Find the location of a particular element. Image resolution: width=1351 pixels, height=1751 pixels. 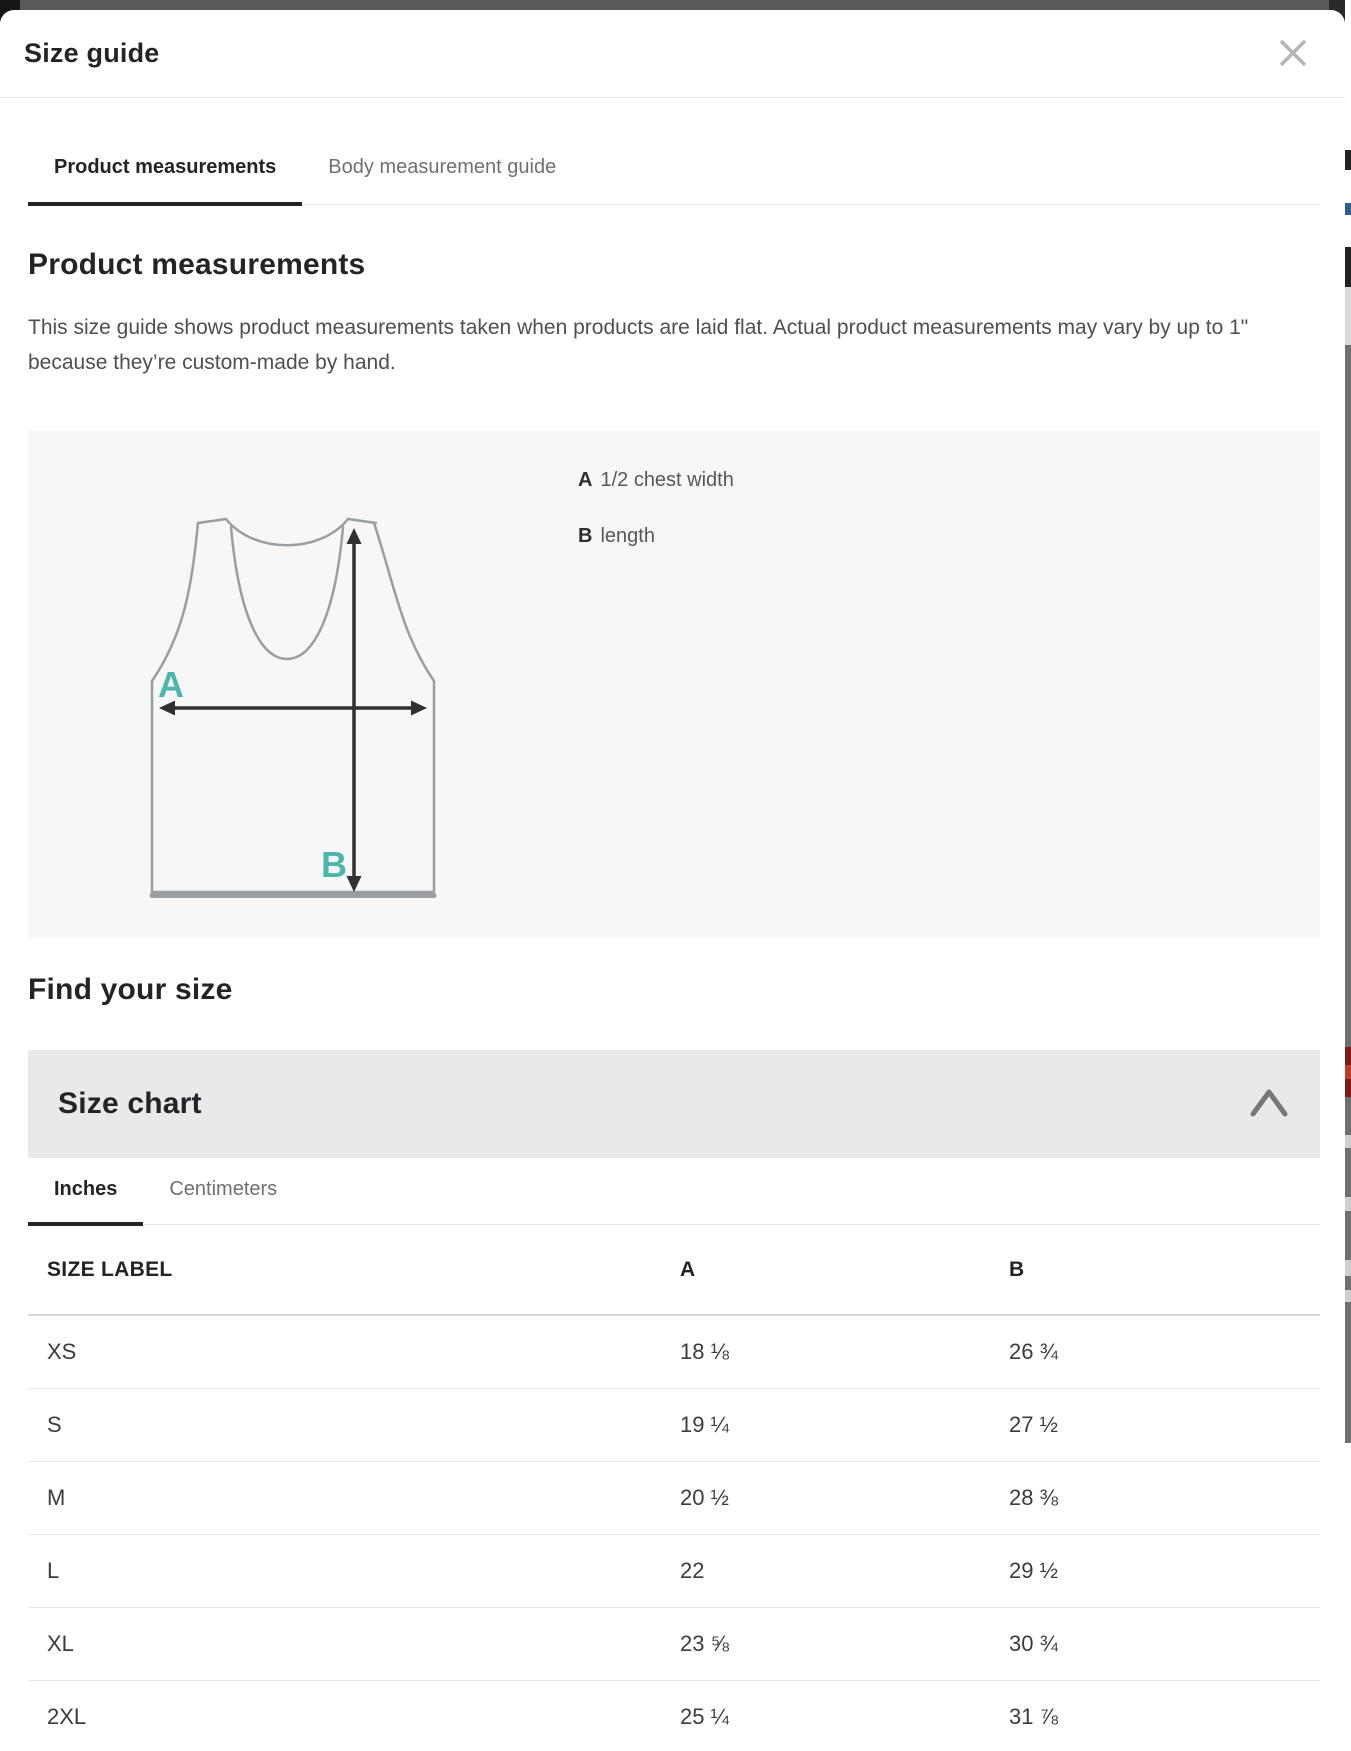

cell-size: L is located at coordinates (53, 1570).